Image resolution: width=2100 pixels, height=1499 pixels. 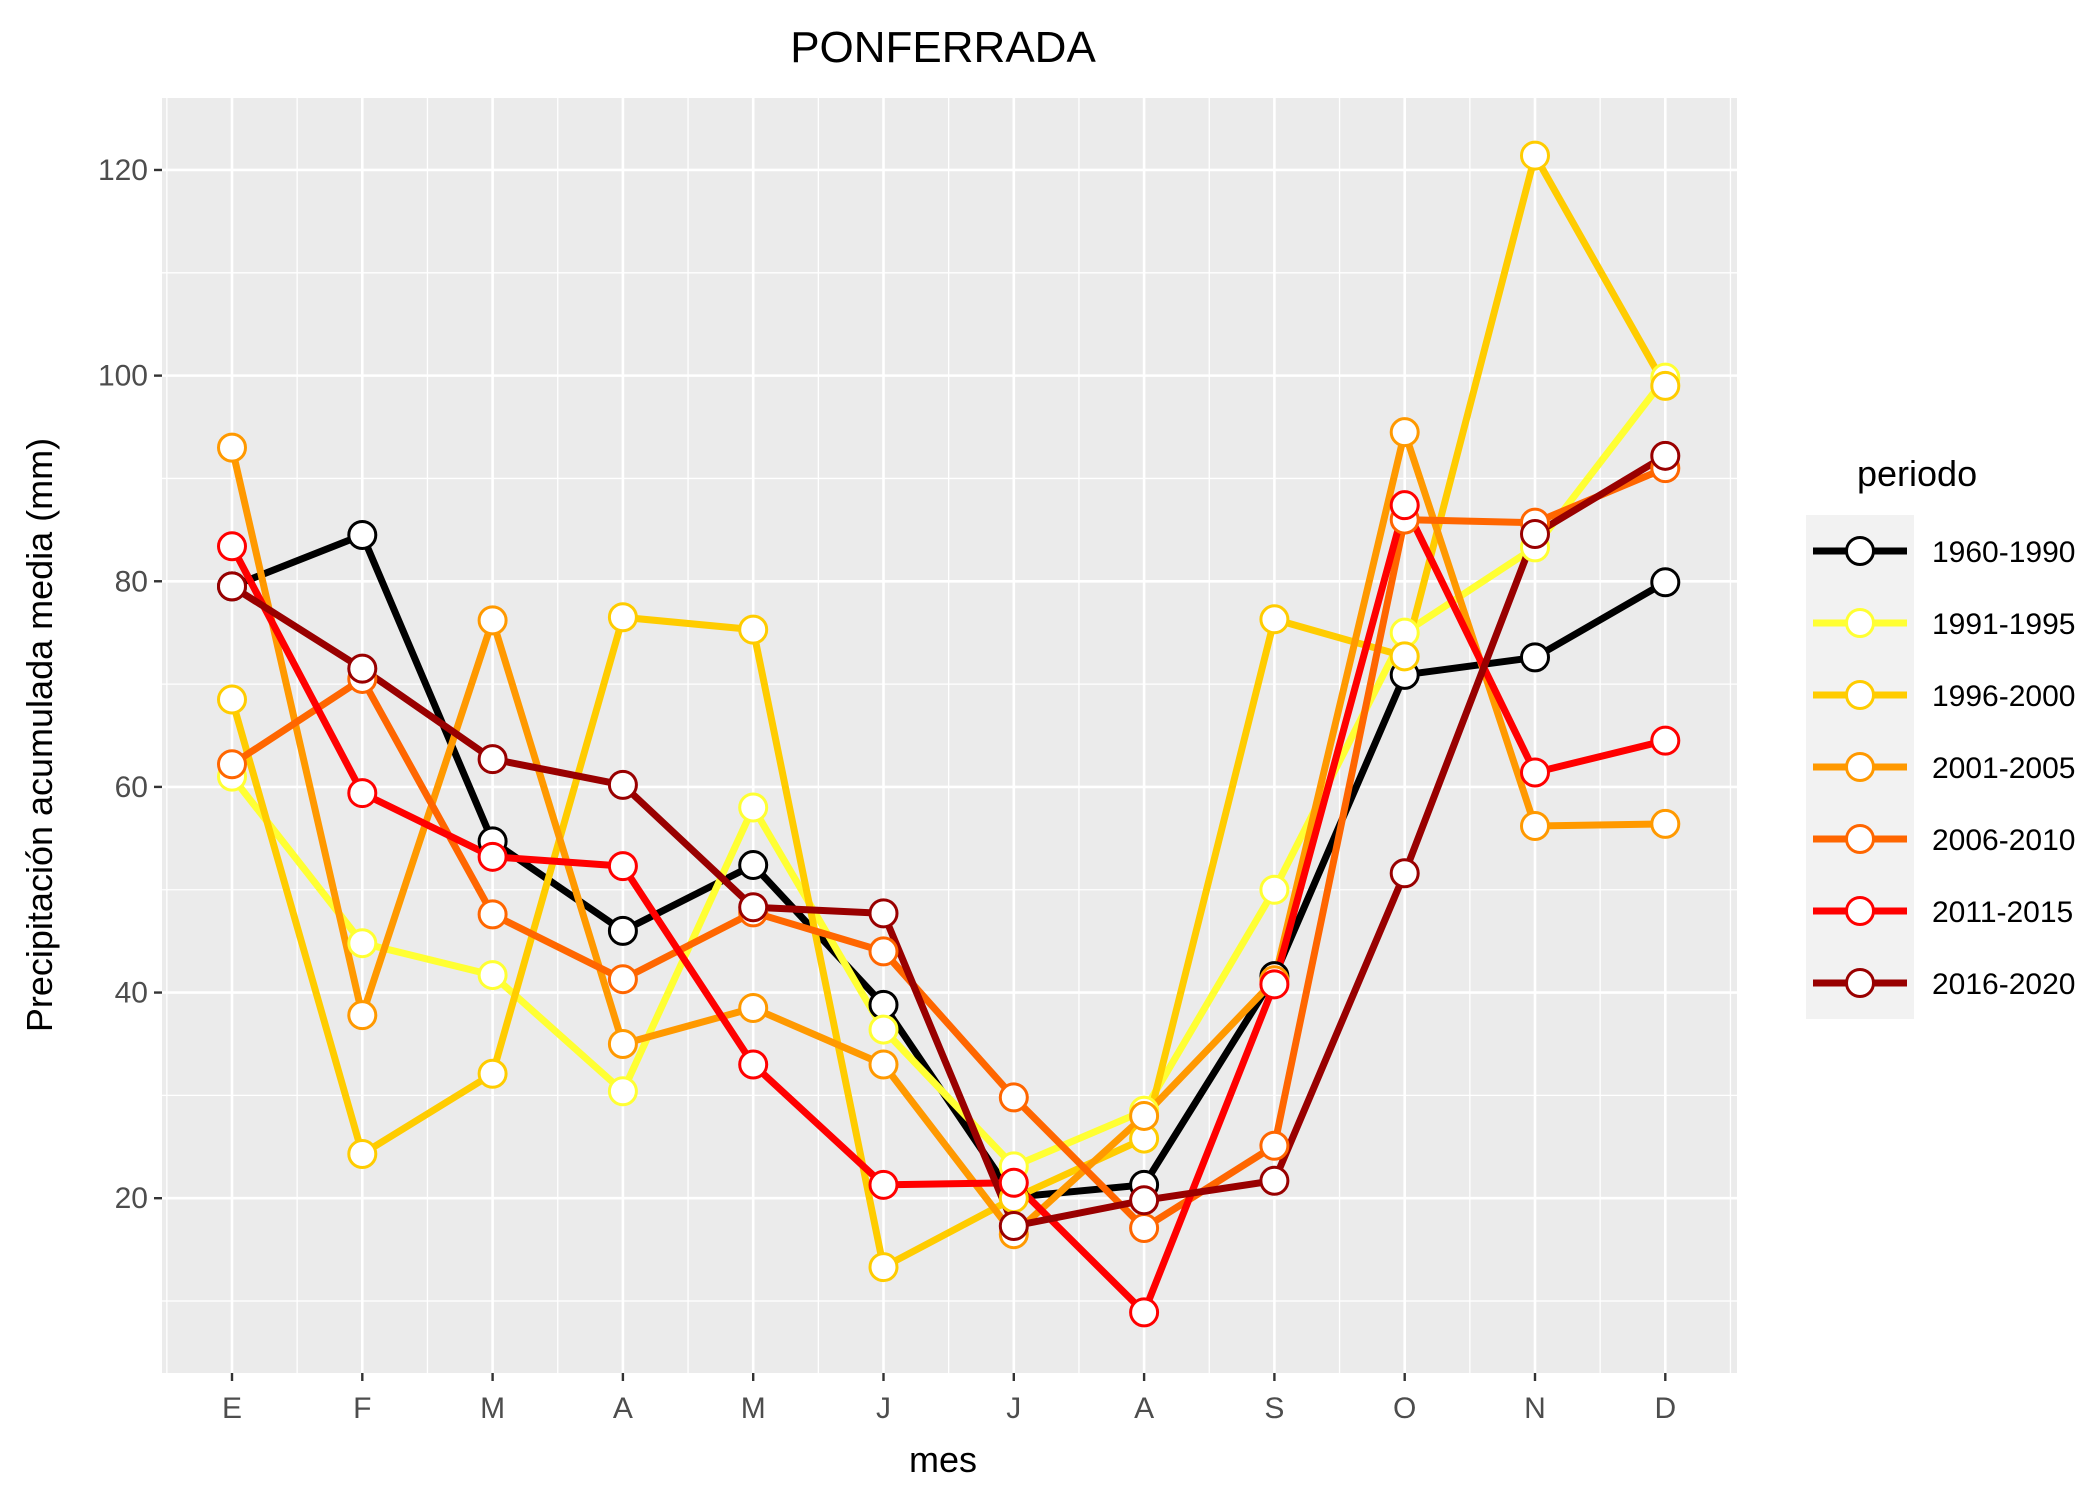 I want to click on x-tick-label: E, so click(x=232, y=1408).